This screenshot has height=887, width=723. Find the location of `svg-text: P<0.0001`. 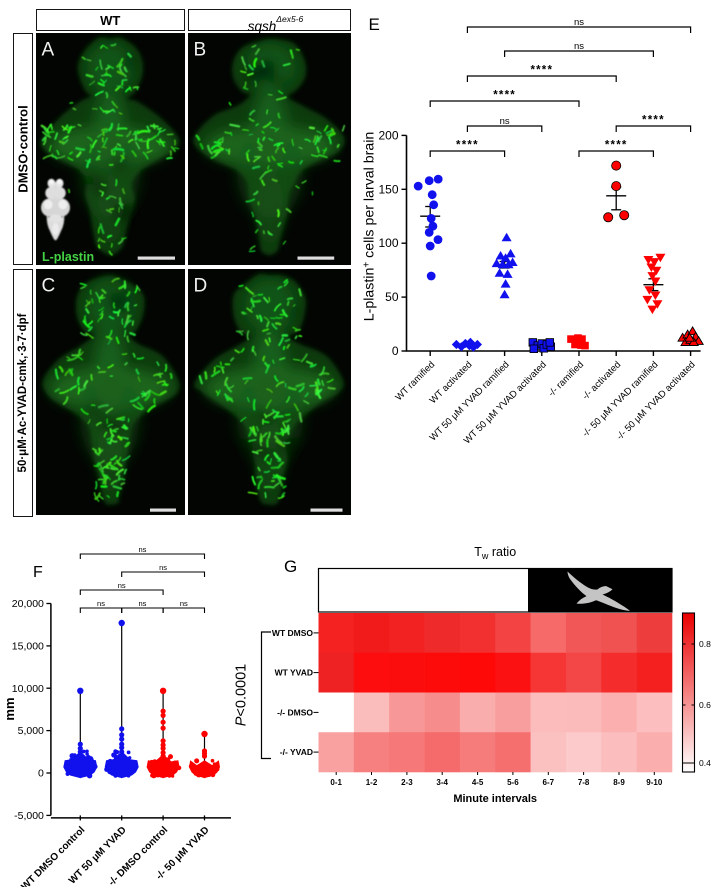

svg-text: P<0.0001 is located at coordinates (242, 695).